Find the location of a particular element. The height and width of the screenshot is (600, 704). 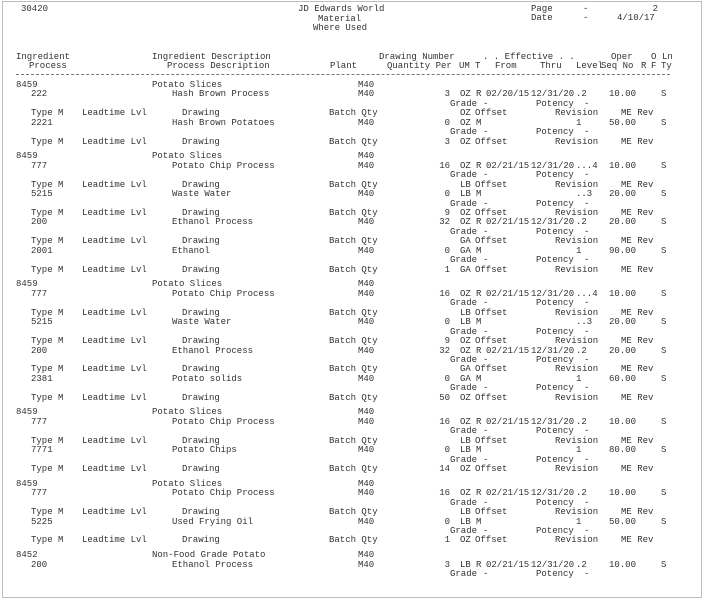

level: .2 is located at coordinates (581, 350).